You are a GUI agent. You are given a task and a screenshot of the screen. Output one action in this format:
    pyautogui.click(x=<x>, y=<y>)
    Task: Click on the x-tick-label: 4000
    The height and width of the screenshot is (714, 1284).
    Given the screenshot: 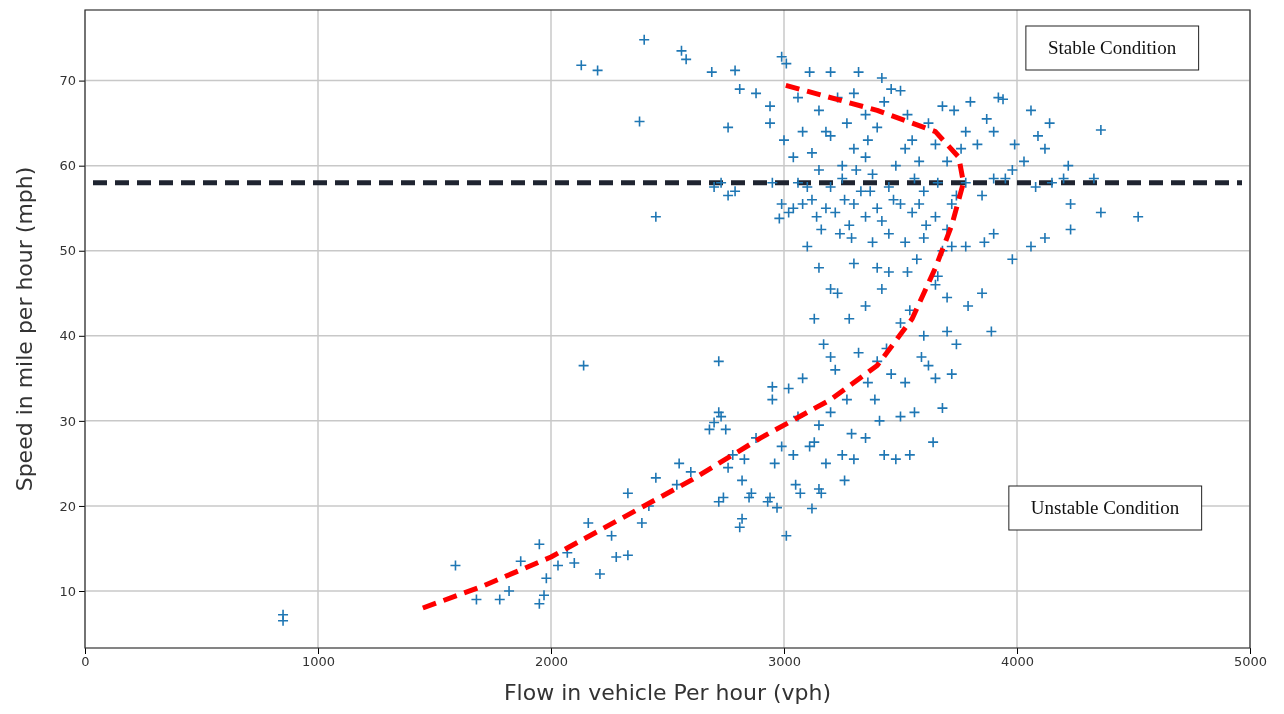 What is the action you would take?
    pyautogui.click(x=1017, y=662)
    